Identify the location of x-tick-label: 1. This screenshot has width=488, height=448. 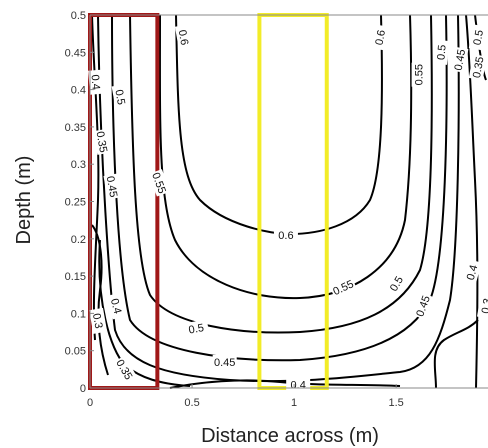
(294, 403).